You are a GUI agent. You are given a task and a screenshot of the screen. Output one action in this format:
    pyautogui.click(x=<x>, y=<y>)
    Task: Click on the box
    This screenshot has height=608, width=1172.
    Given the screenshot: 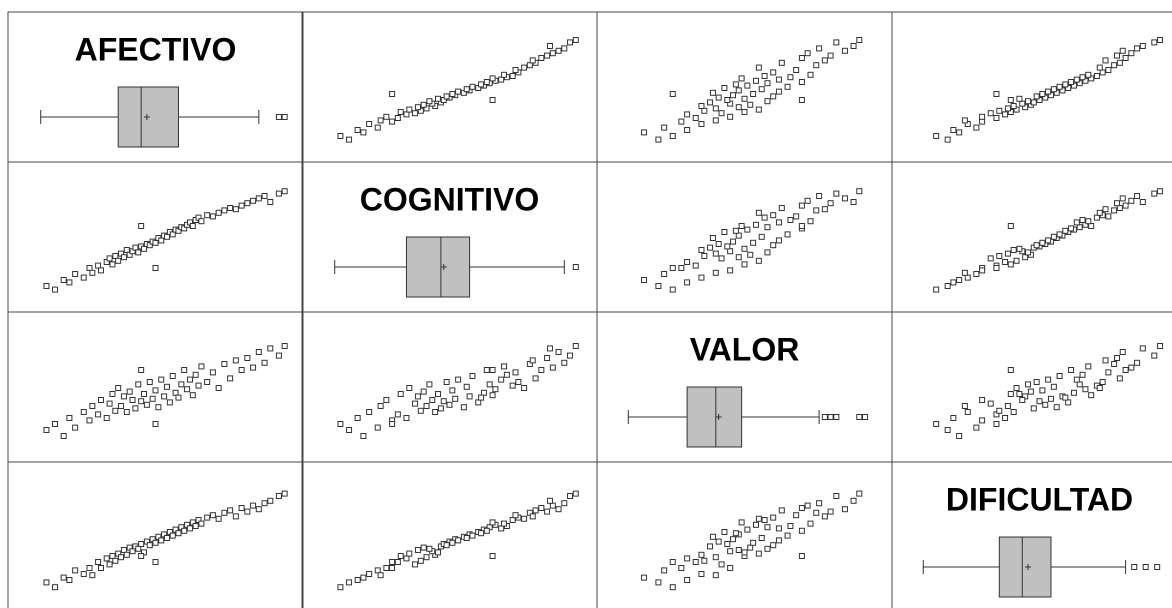 What is the action you would take?
    pyautogui.click(x=714, y=417)
    